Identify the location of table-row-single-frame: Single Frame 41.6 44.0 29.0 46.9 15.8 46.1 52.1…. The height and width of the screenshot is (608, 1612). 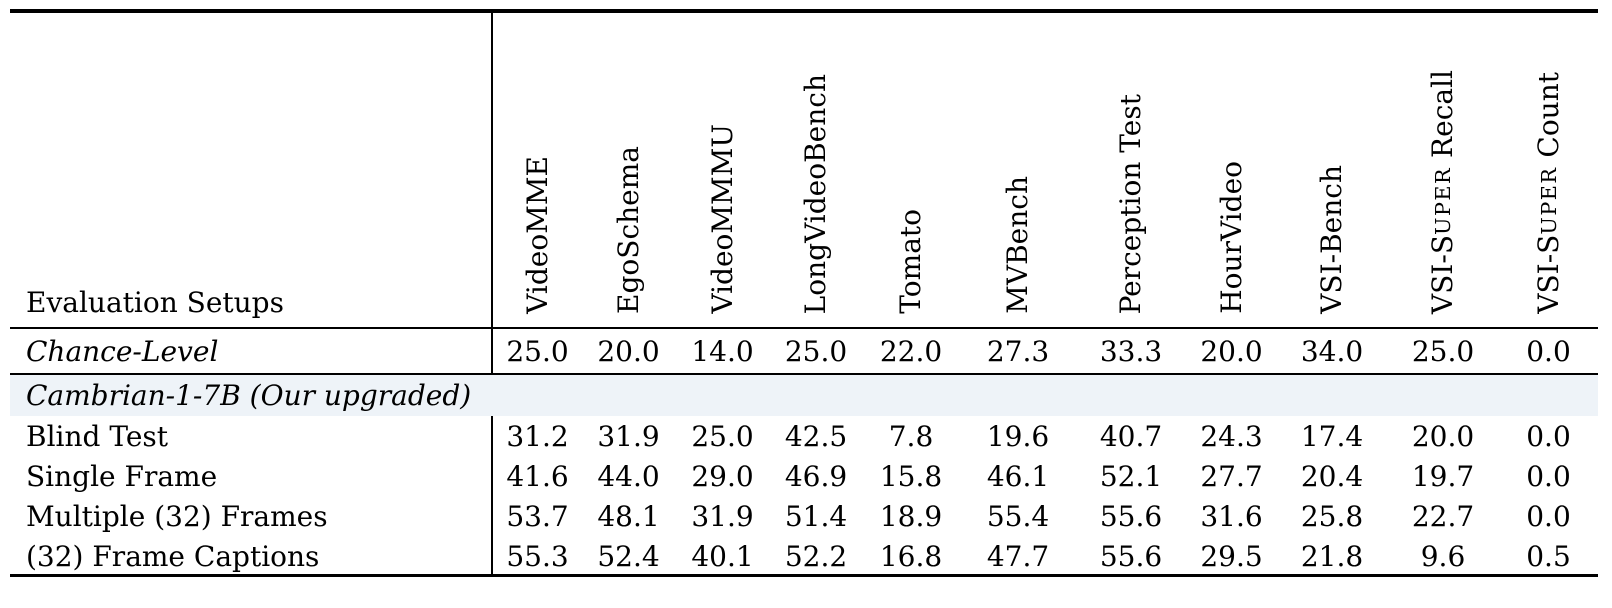
(804, 476).